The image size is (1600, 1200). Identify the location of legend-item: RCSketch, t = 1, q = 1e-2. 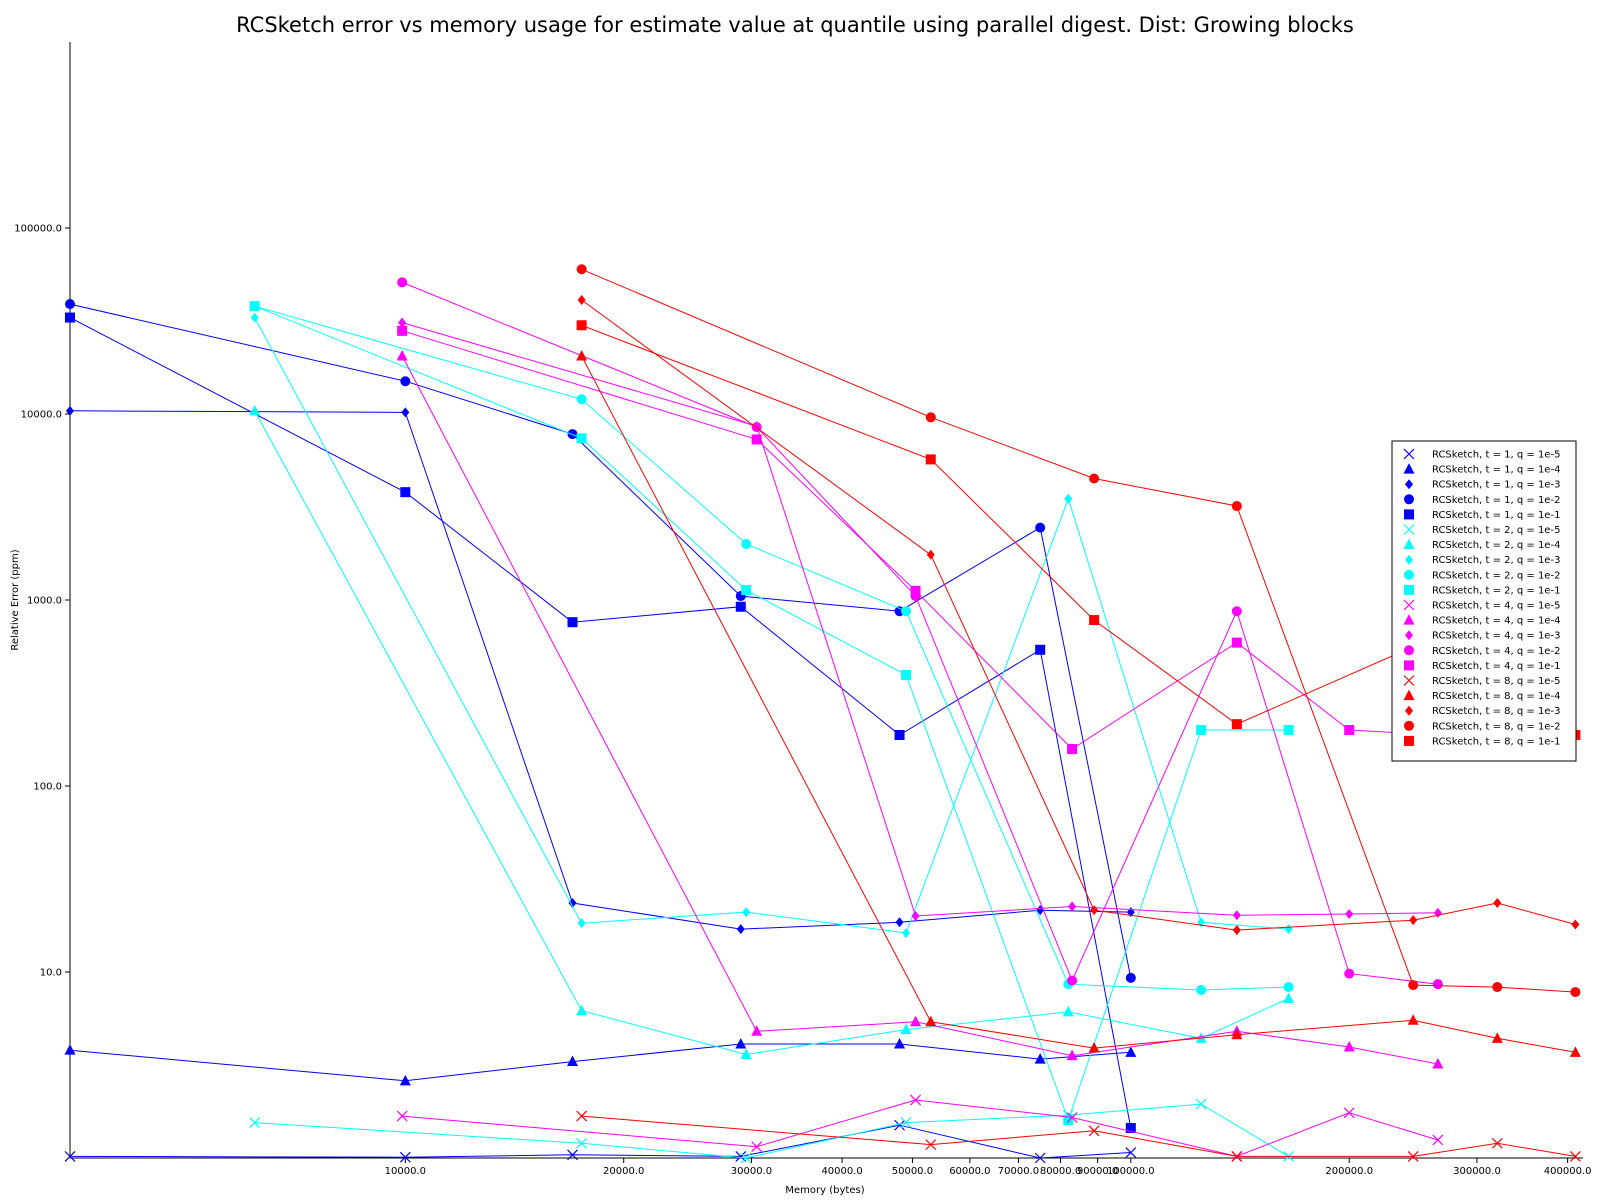
(1482, 500).